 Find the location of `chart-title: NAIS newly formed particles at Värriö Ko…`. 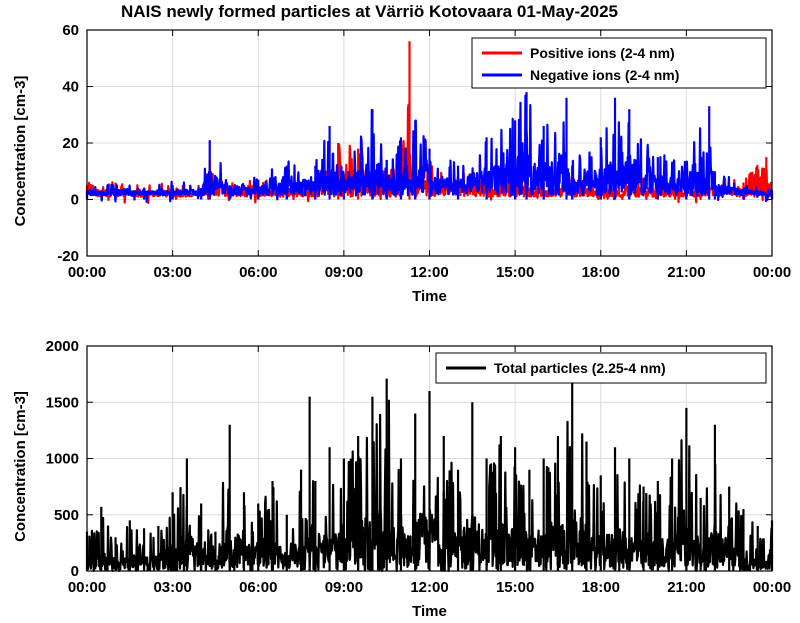

chart-title: NAIS newly formed particles at Värriö Ko… is located at coordinates (369, 11).